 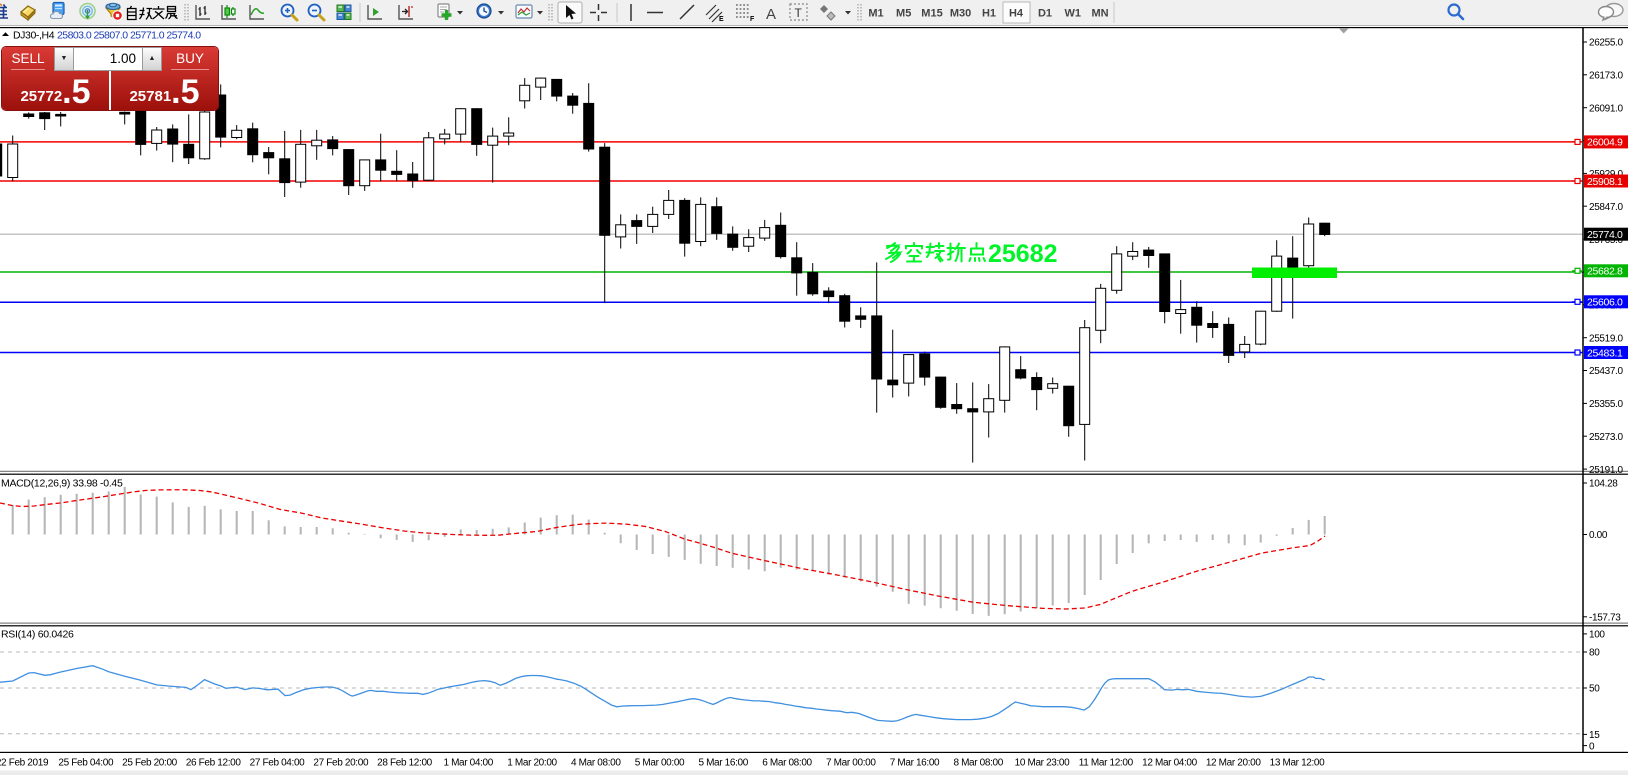 I want to click on svg-text: 27 Feb 20:00, so click(x=341, y=763).